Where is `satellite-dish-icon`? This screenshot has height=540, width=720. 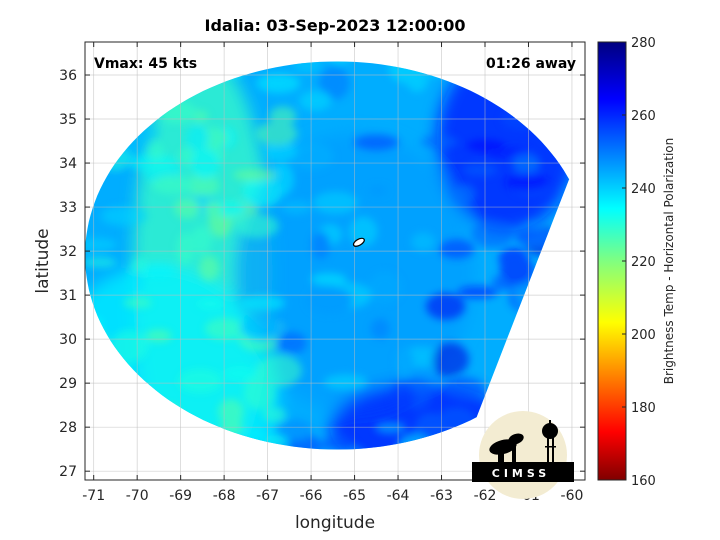
satellite-dish-icon is located at coordinates (506, 448).